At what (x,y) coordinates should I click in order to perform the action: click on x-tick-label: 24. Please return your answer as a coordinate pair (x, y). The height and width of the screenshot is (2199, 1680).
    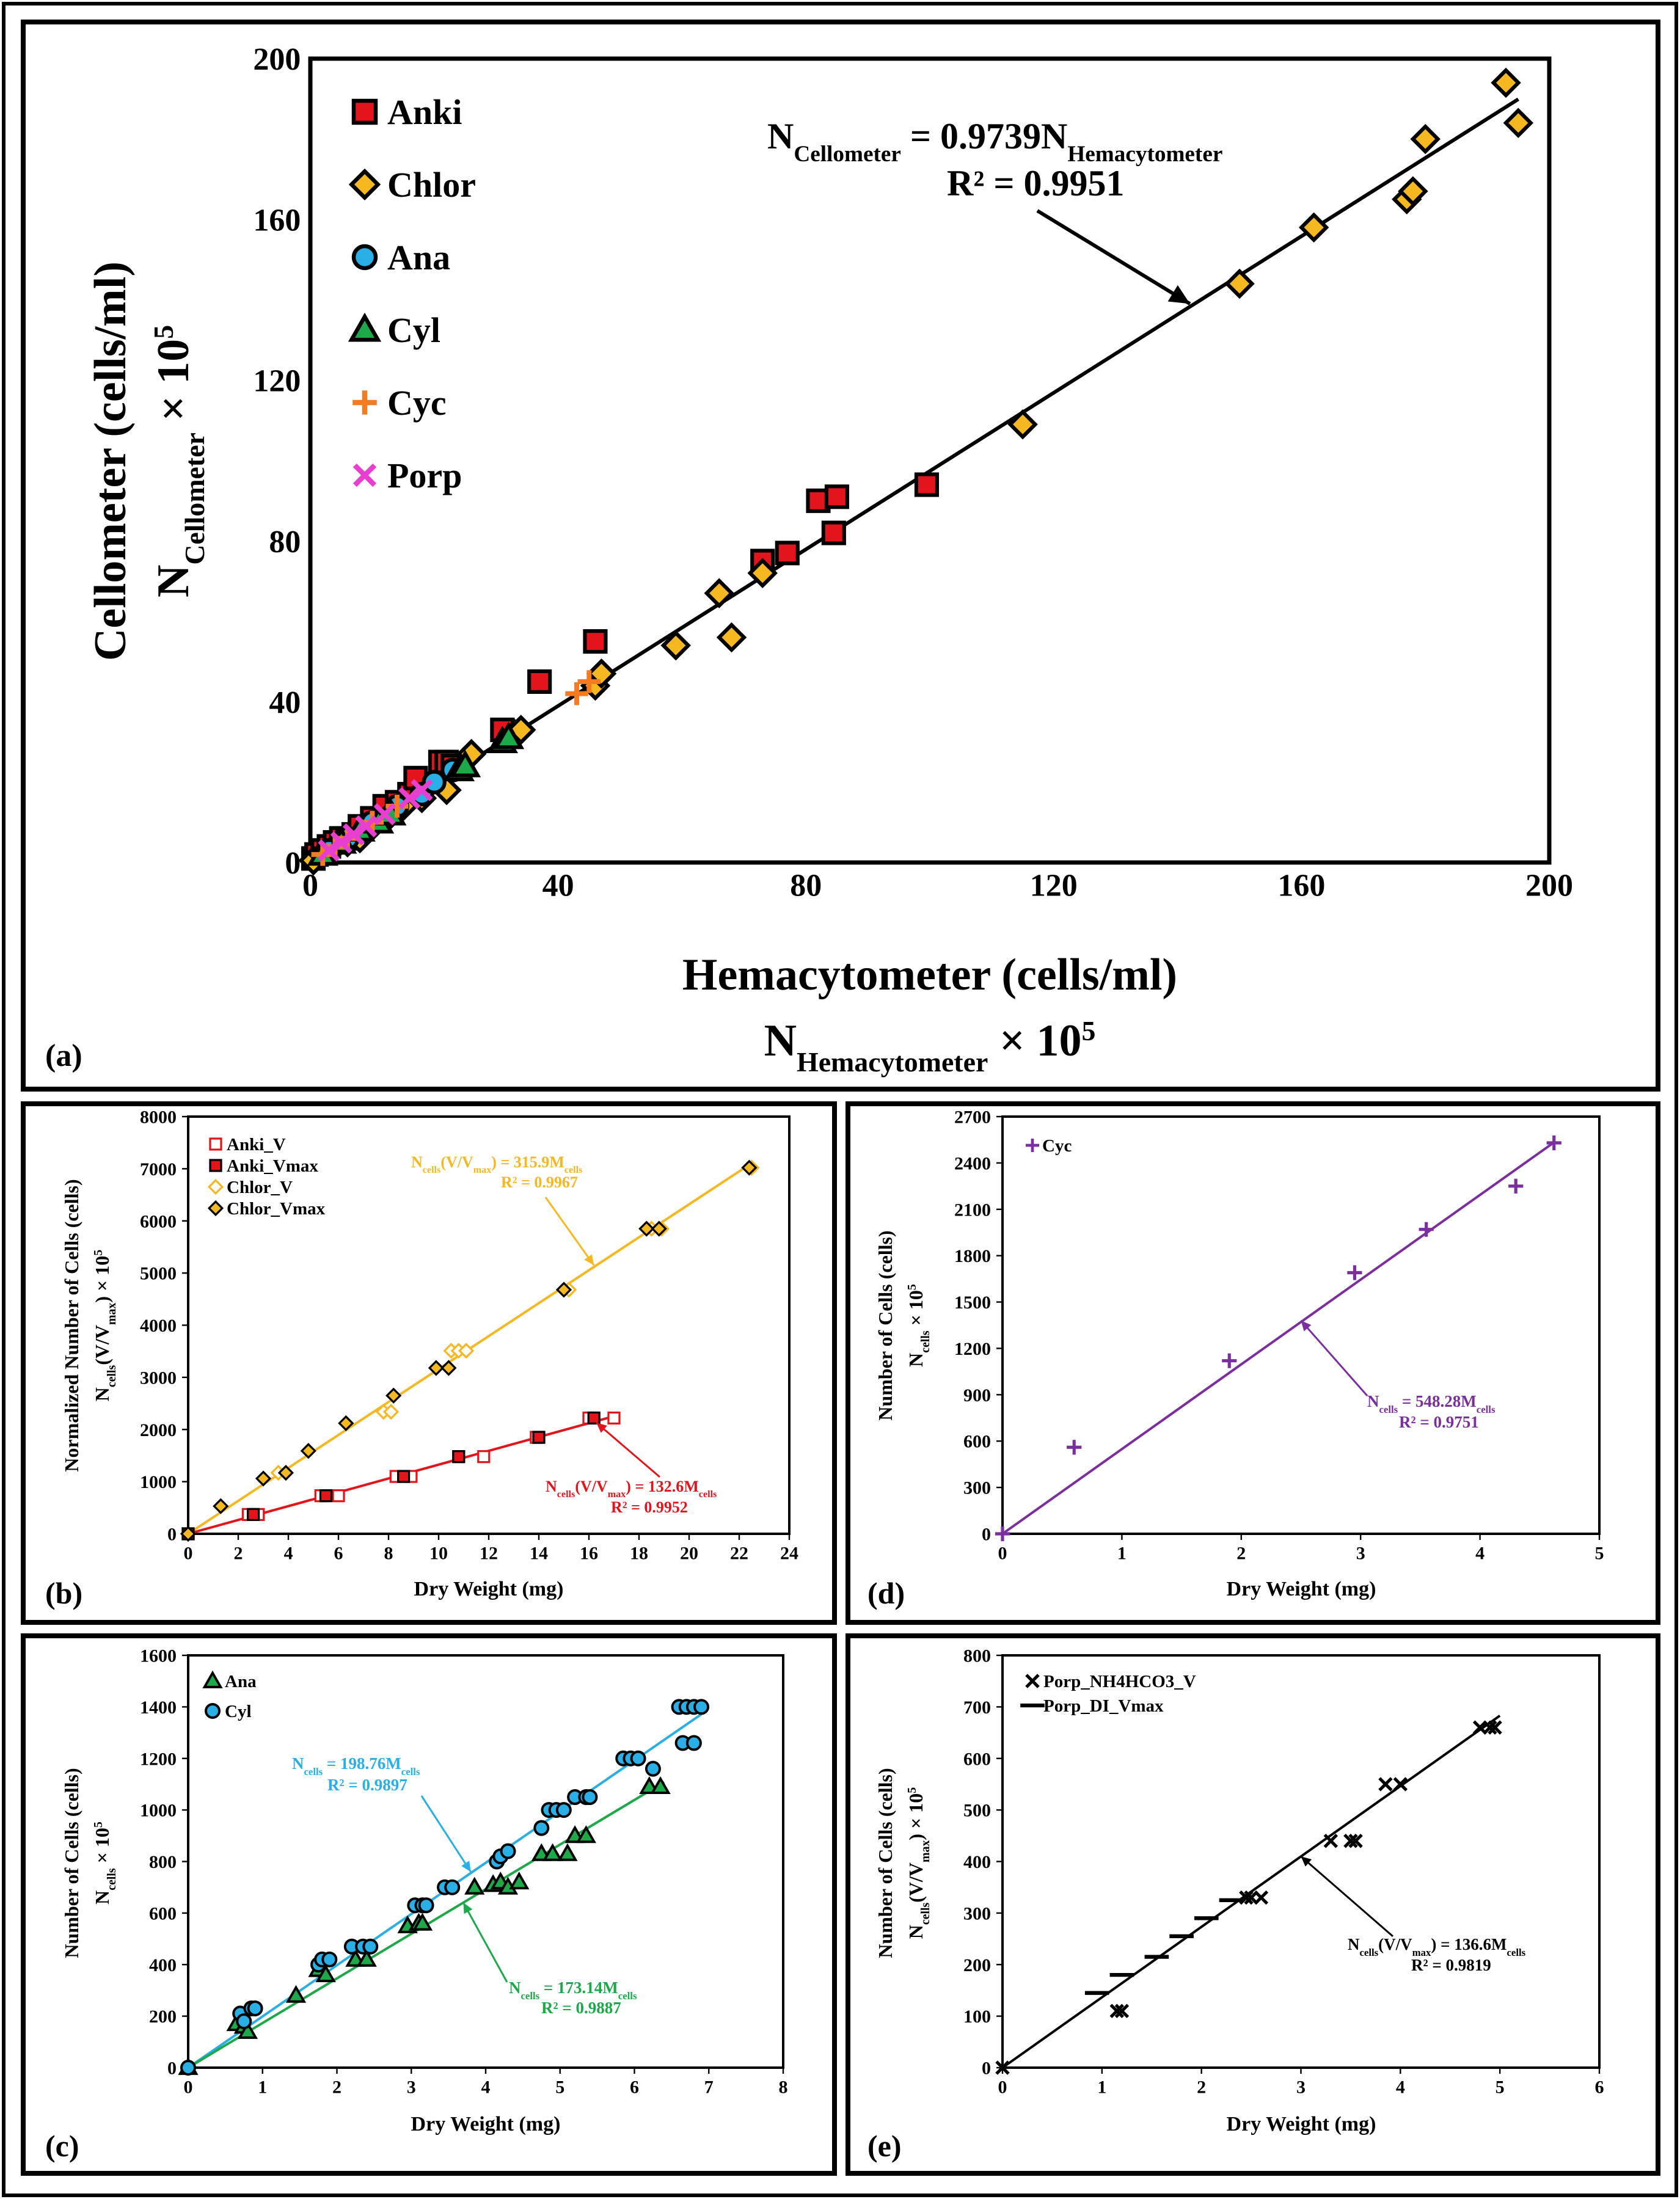
    Looking at the image, I should click on (789, 1554).